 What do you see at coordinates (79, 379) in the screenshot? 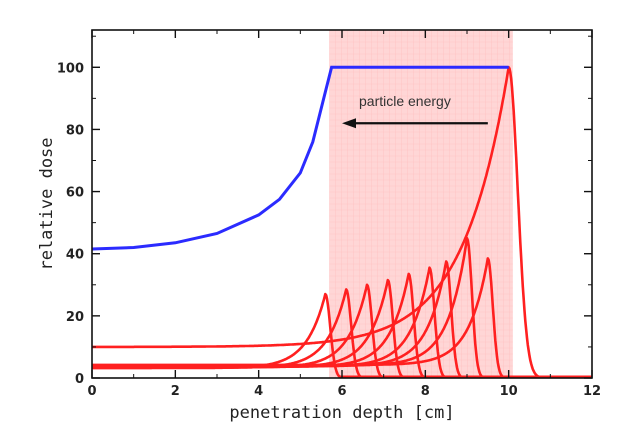
I see `y-tick-label: 0` at bounding box center [79, 379].